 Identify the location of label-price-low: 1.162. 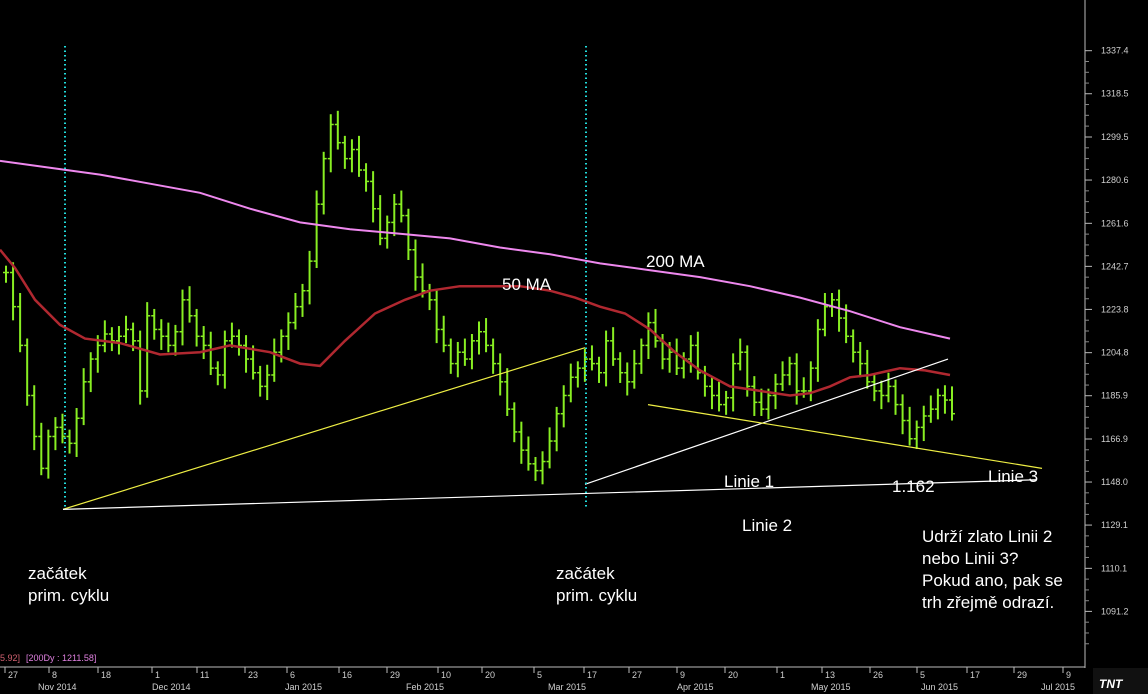
(913, 486).